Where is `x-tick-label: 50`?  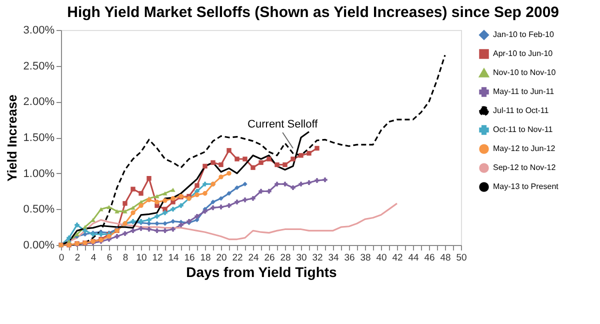
x-tick-label: 50 is located at coordinates (461, 258).